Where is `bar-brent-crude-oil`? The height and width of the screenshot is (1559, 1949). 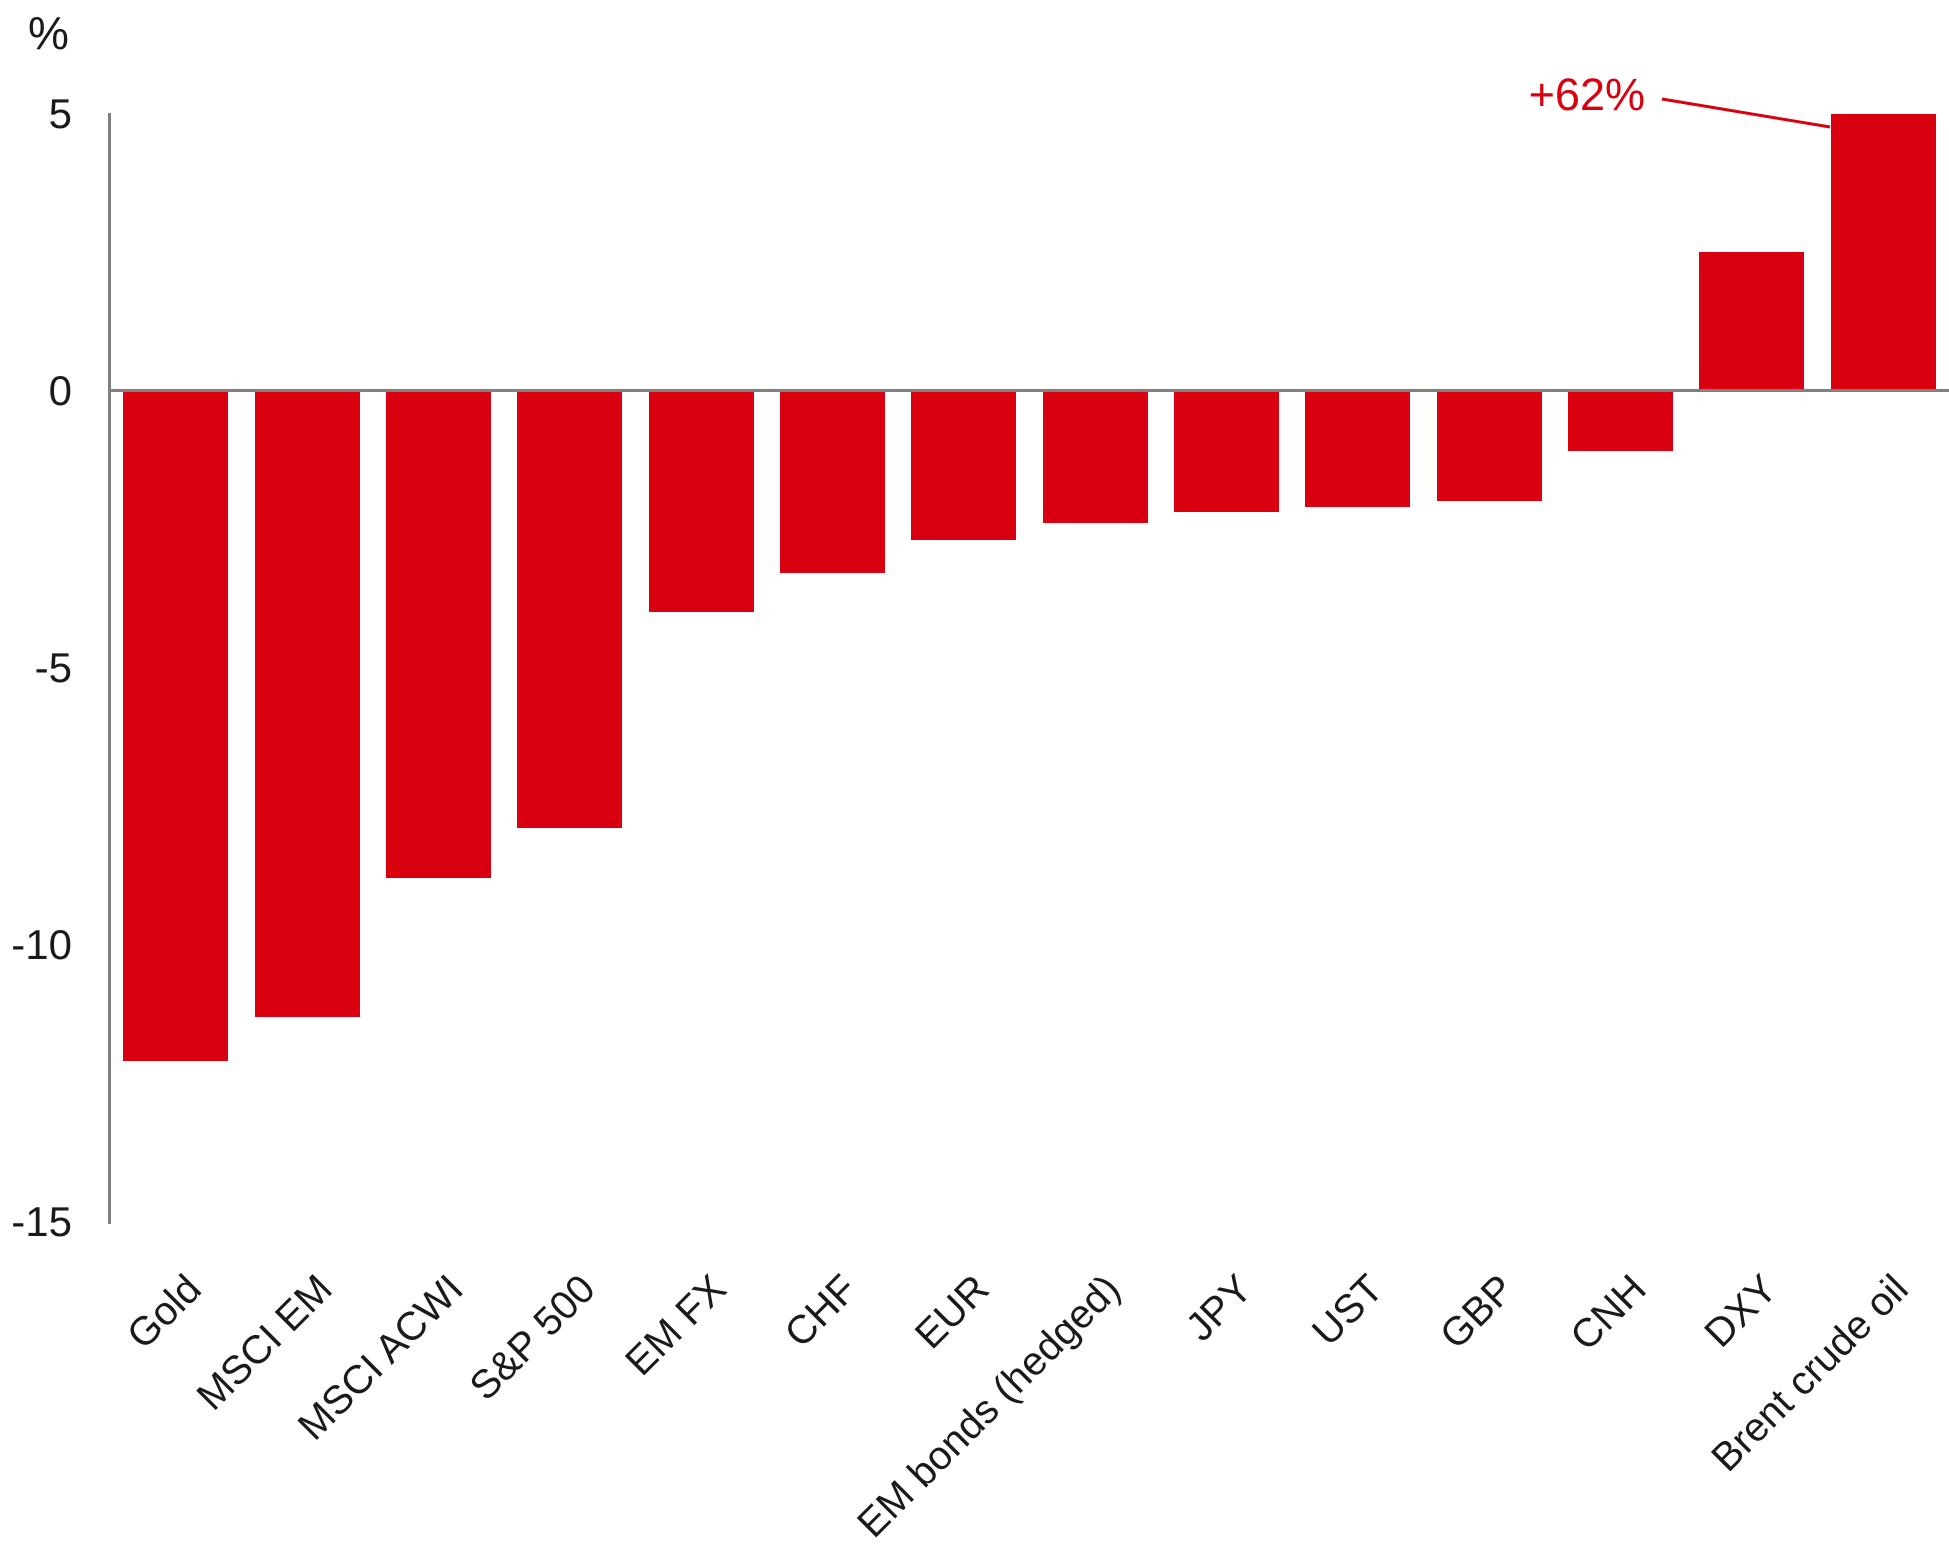
bar-brent-crude-oil is located at coordinates (1883, 252).